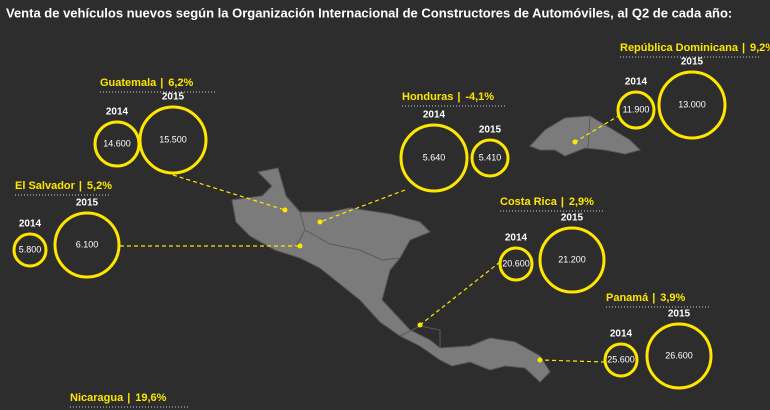 This screenshot has height=410, width=770. Describe the element at coordinates (760, 48) in the screenshot. I see `change: 9,2%` at that location.